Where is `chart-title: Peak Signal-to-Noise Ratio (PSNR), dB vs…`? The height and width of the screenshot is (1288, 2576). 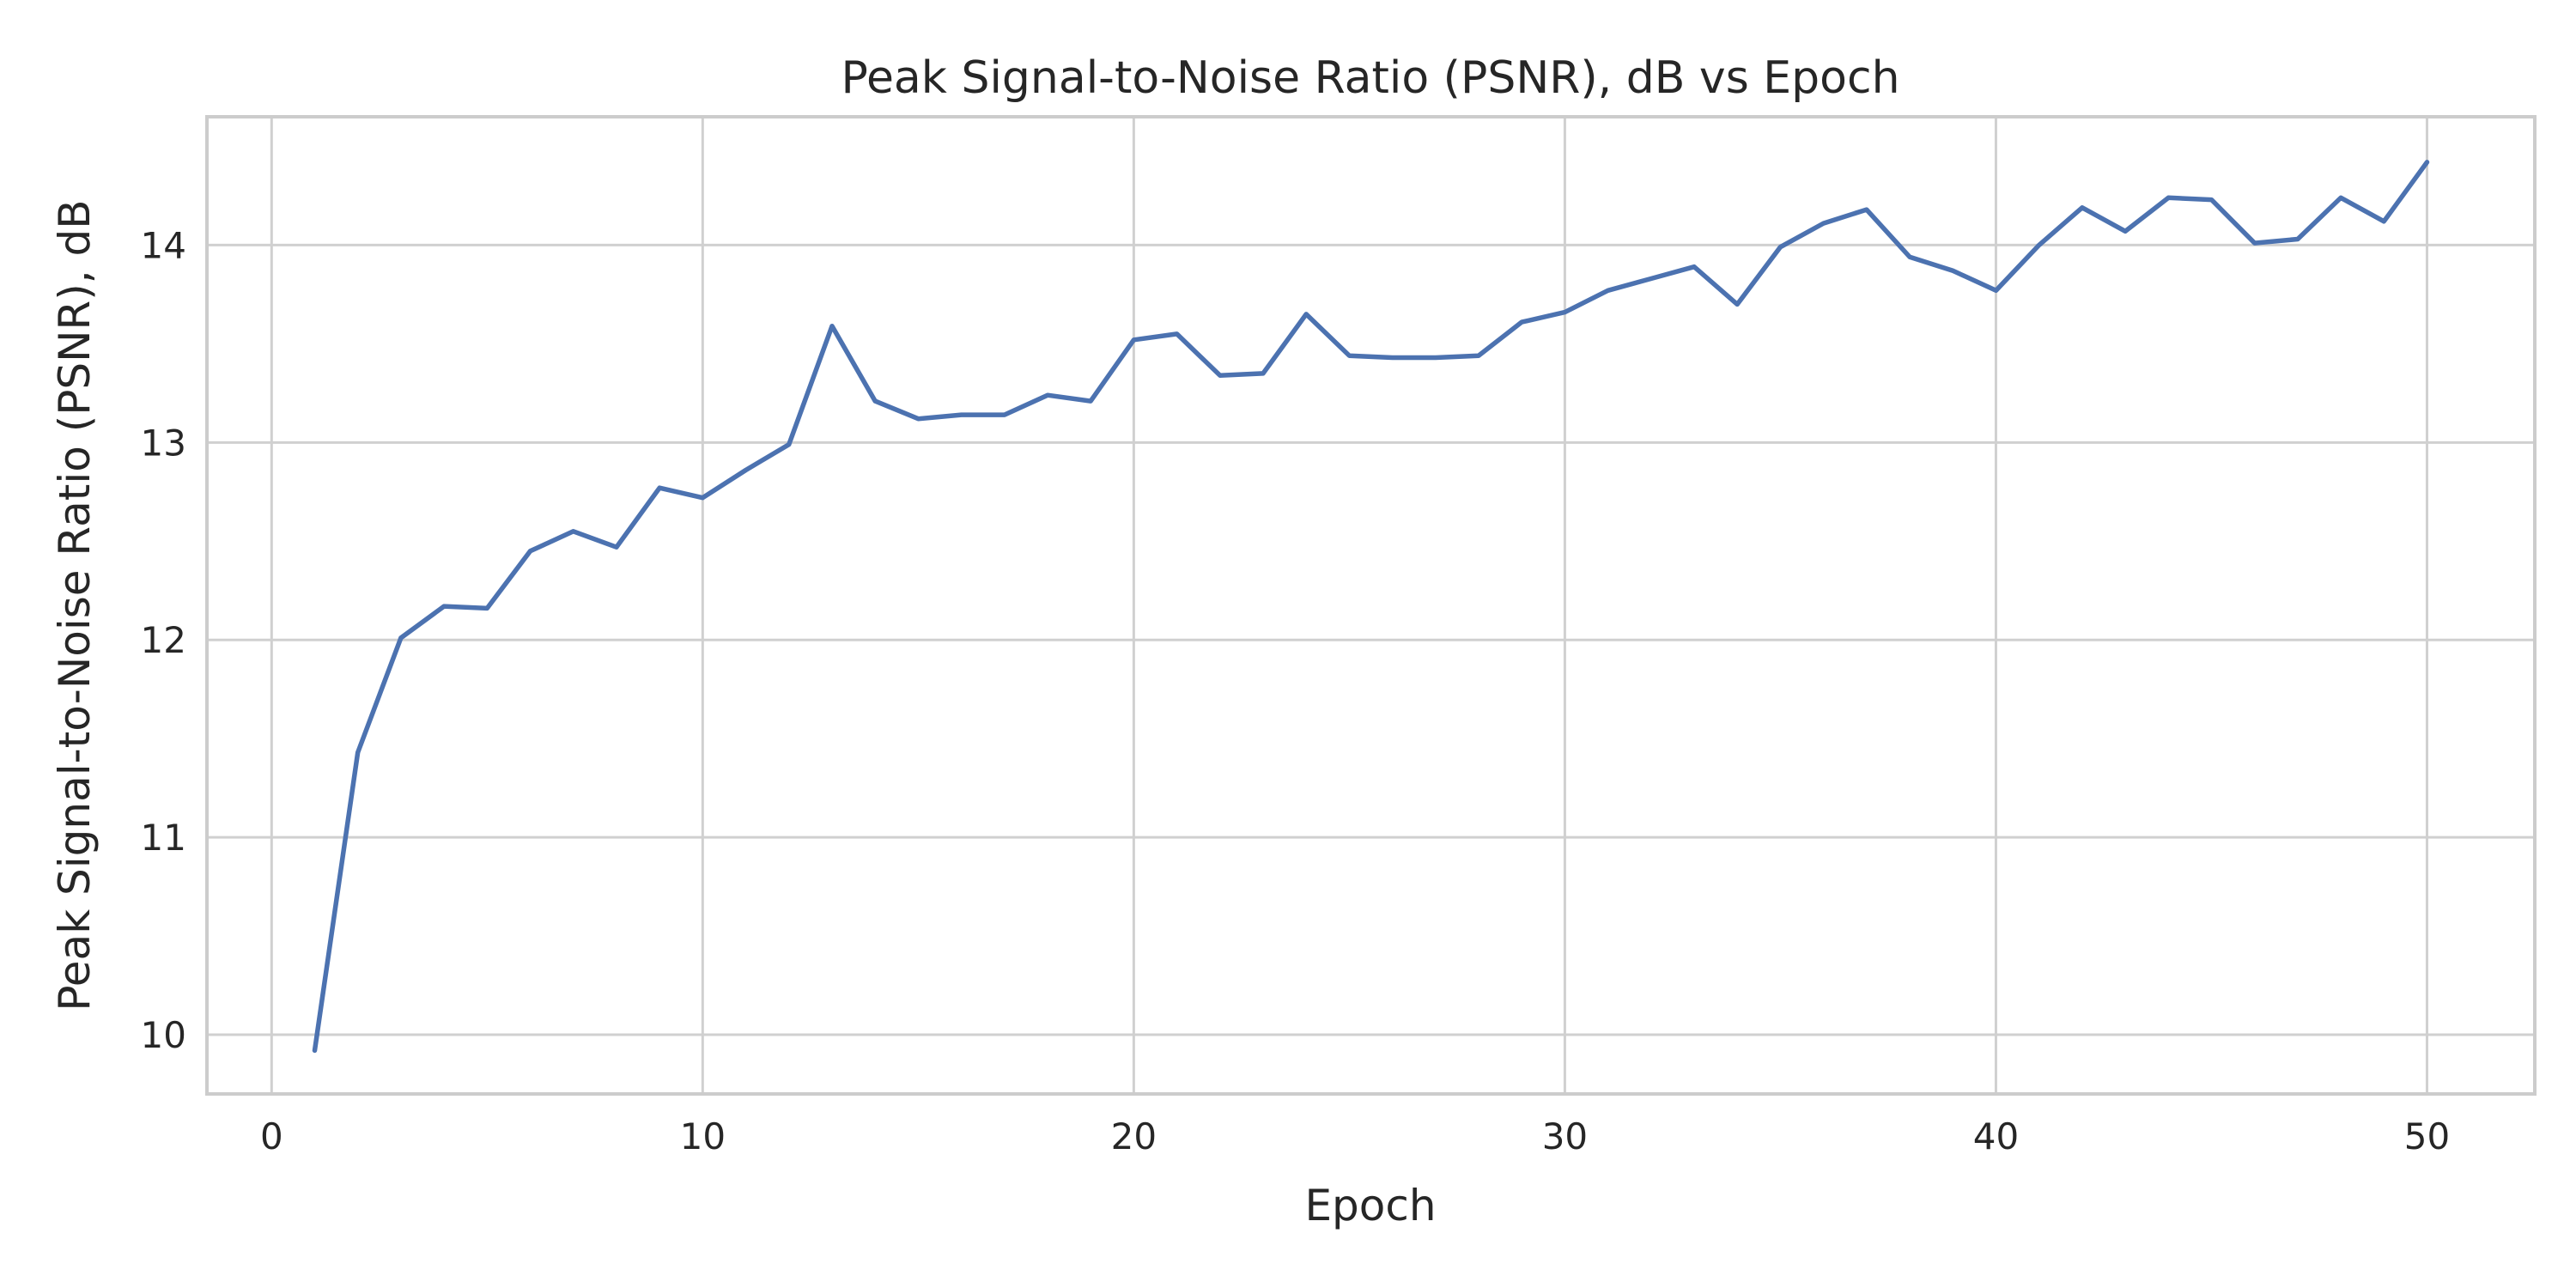
chart-title: Peak Signal-to-Noise Ratio (PSNR), dB vs… is located at coordinates (1370, 78).